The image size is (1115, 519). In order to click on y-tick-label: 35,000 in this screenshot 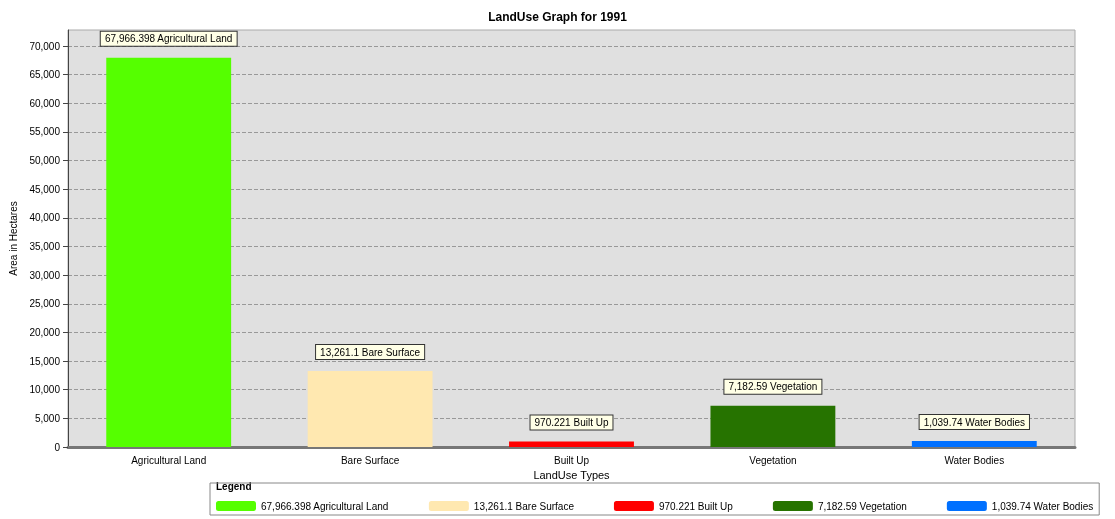, I will do `click(45, 247)`.